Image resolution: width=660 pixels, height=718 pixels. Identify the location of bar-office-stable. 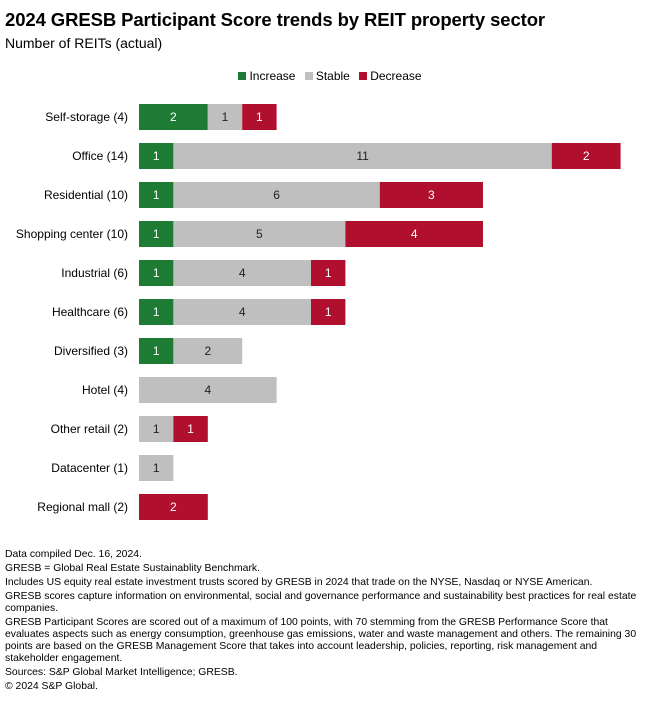
(362, 156).